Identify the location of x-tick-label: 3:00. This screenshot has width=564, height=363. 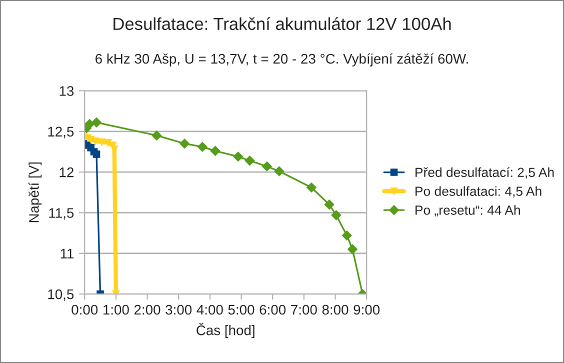
(179, 309).